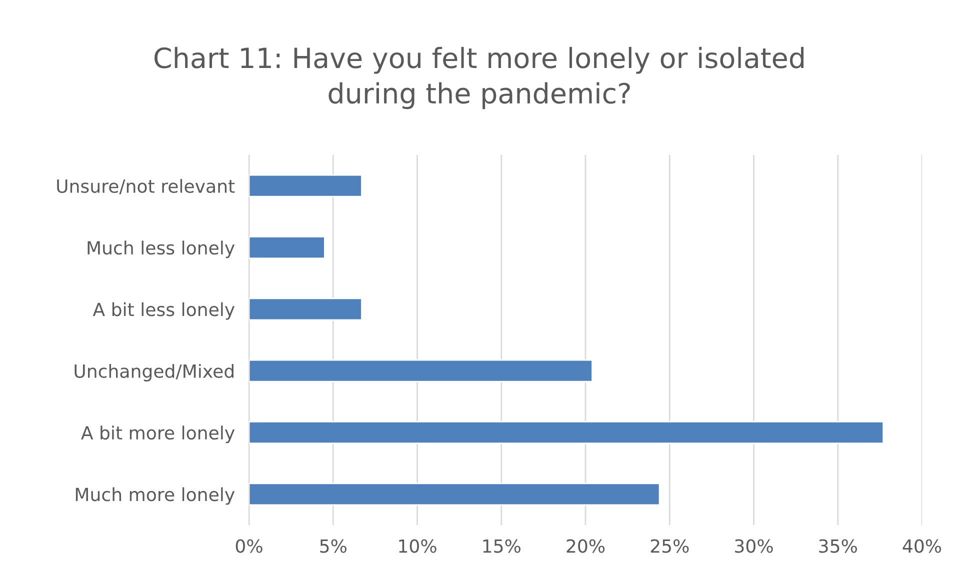 The image size is (959, 581). What do you see at coordinates (754, 546) in the screenshot?
I see `x-tick-label: 30%` at bounding box center [754, 546].